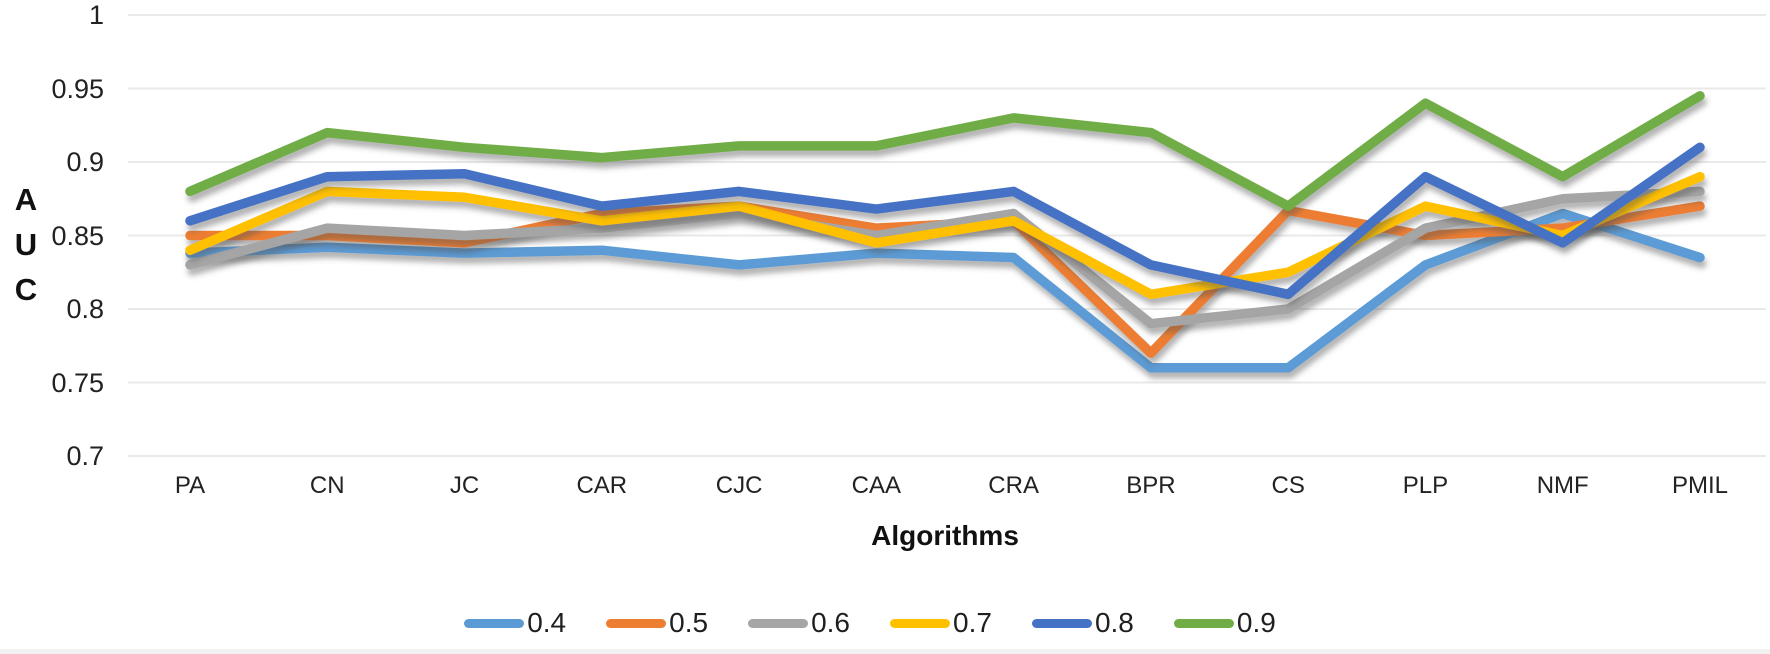 This screenshot has height=654, width=1770. Describe the element at coordinates (1699, 485) in the screenshot. I see `x-tick-PMIL: PMIL` at that location.